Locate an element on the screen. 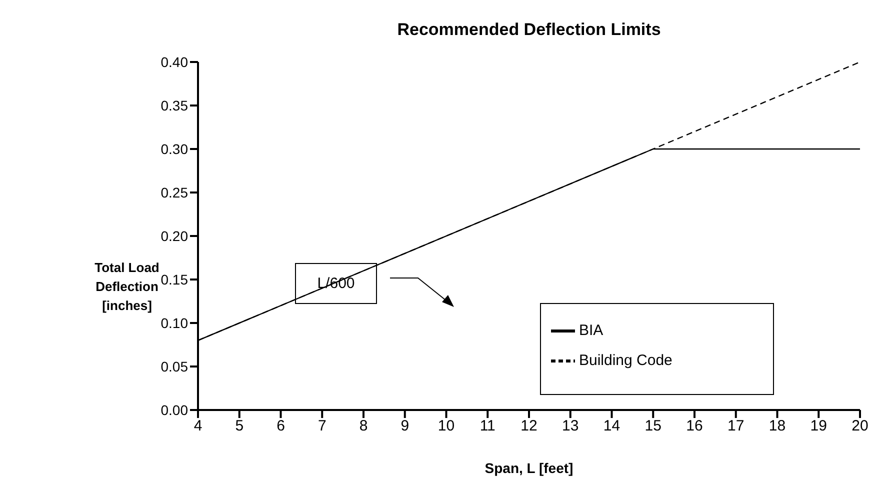 Image resolution: width=878 pixels, height=487 pixels. legend-label: BIA is located at coordinates (591, 330).